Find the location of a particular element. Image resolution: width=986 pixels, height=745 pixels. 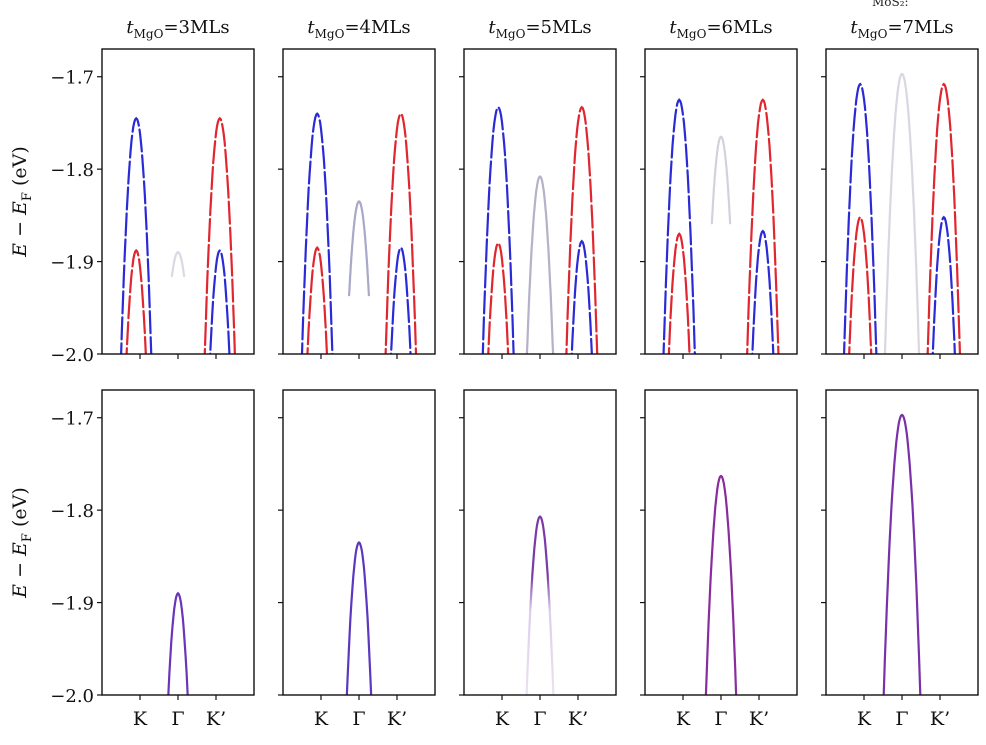

panel-r0-c2: tMgO=5MLs is located at coordinates (538, 188).